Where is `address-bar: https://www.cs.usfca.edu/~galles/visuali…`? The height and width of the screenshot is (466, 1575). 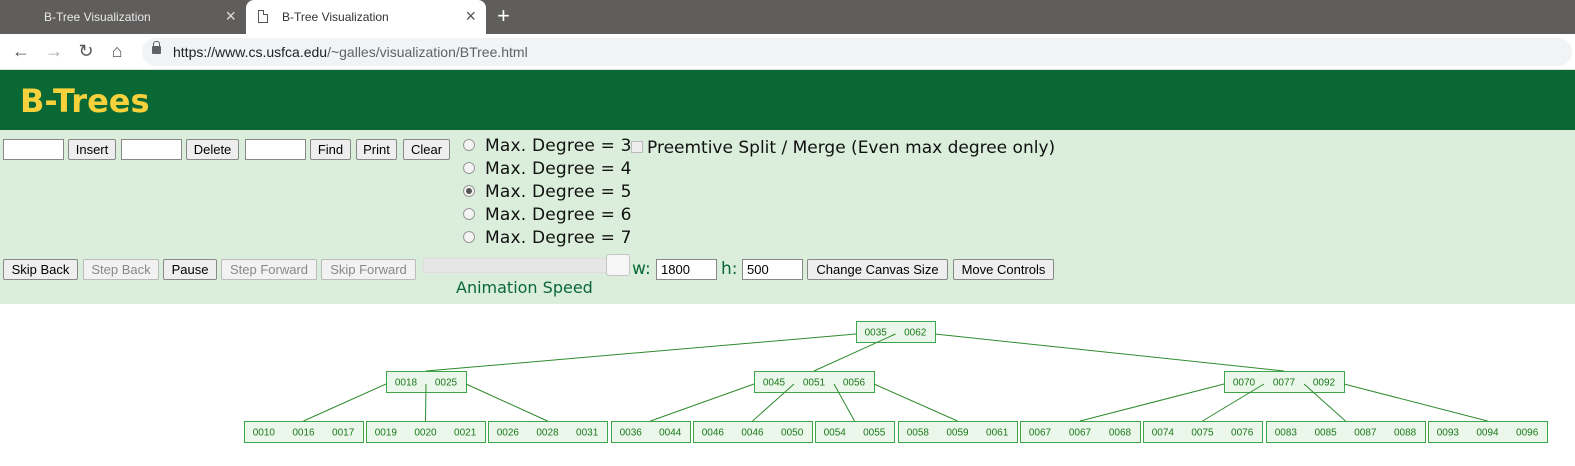 address-bar: https://www.cs.usfca.edu/~galles/visuali… is located at coordinates (857, 52).